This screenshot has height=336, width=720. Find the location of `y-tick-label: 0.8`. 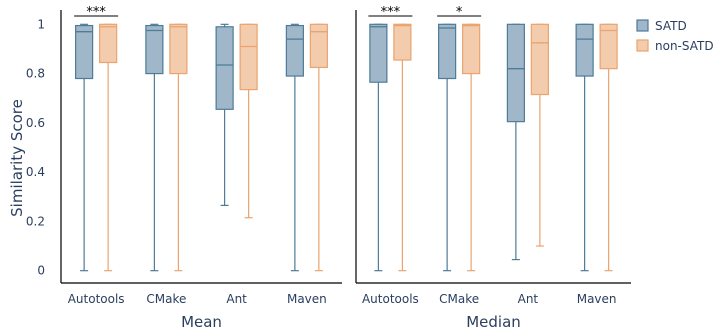

y-tick-label: 0.8 is located at coordinates (35, 74).